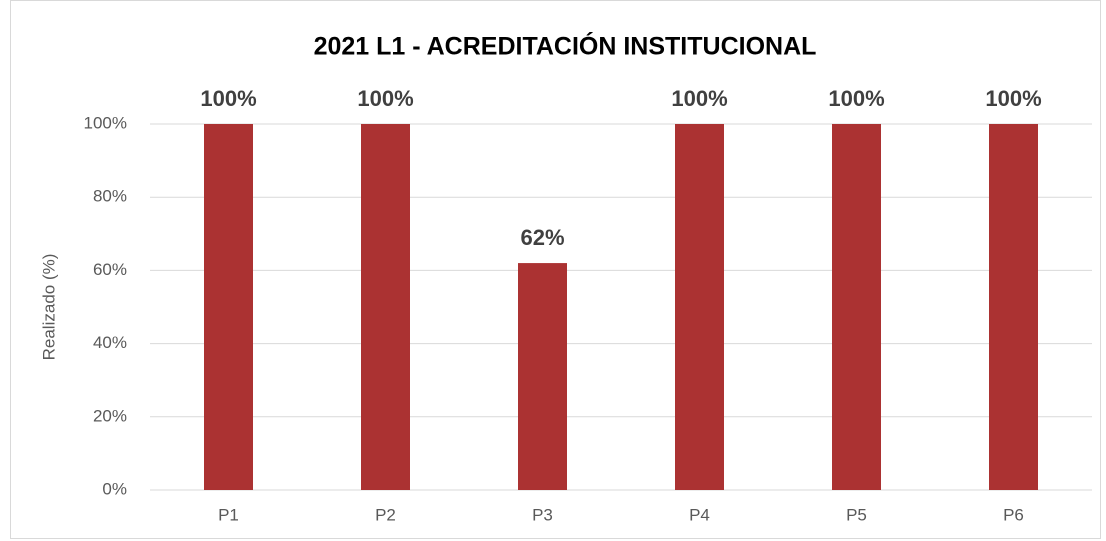 The image size is (1106, 541). I want to click on x-tick-label: P5, so click(856, 514).